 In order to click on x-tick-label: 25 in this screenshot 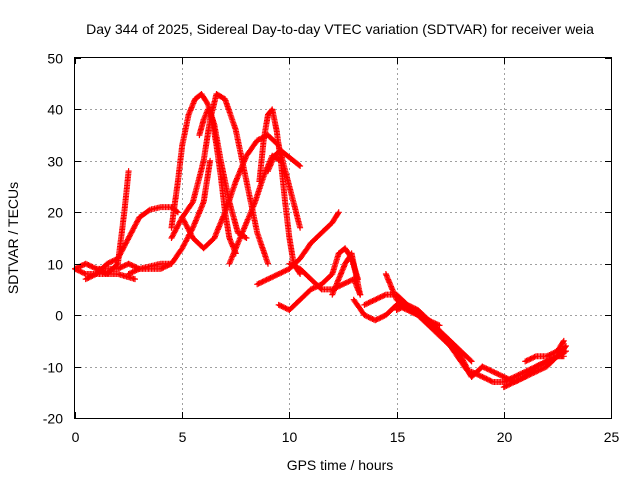, I will do `click(612, 437)`.